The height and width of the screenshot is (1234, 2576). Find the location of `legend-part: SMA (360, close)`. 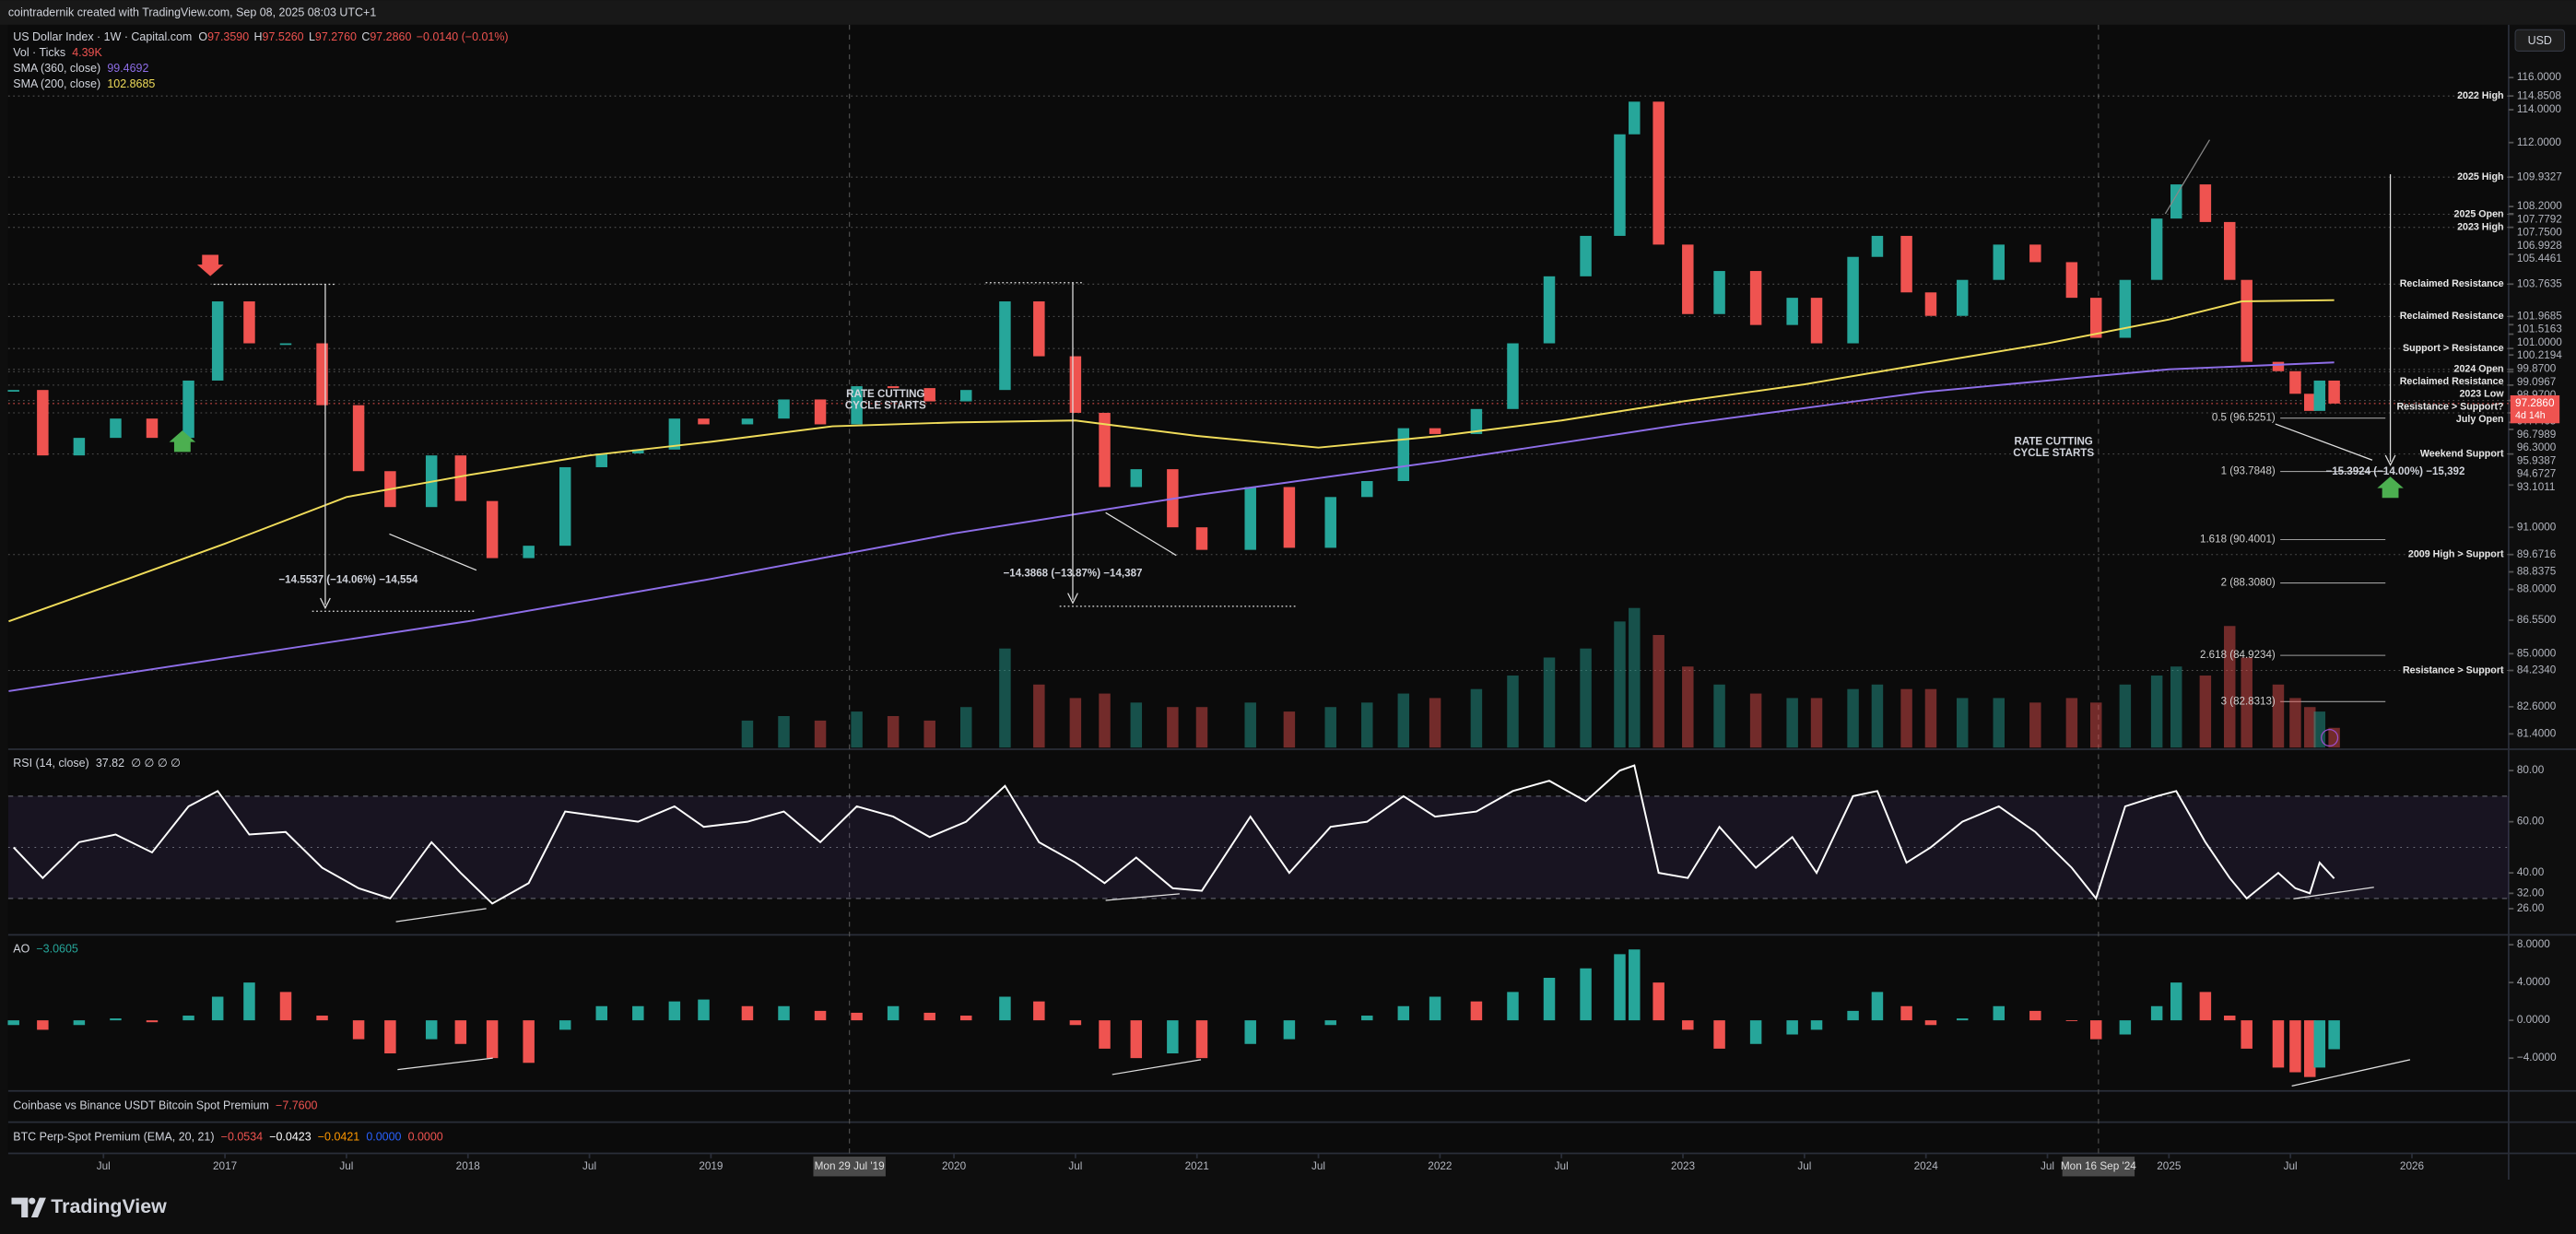

legend-part: SMA (360, close) is located at coordinates (56, 68).